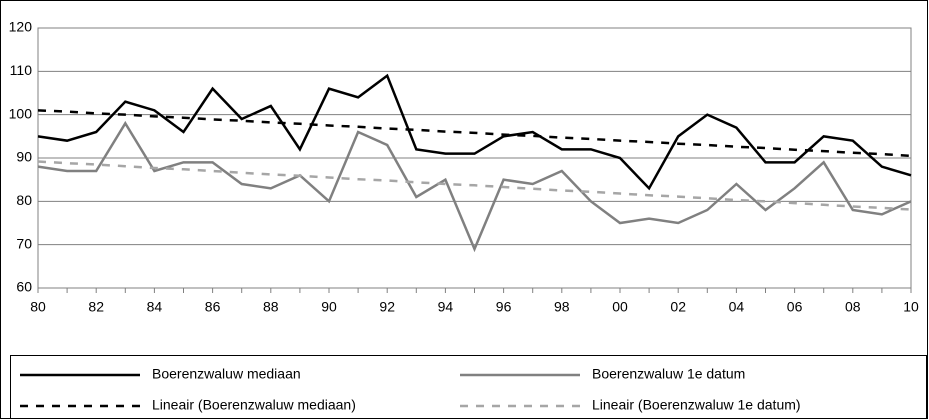 The height and width of the screenshot is (420, 929). What do you see at coordinates (155, 307) in the screenshot?
I see `x-tick-label: 84` at bounding box center [155, 307].